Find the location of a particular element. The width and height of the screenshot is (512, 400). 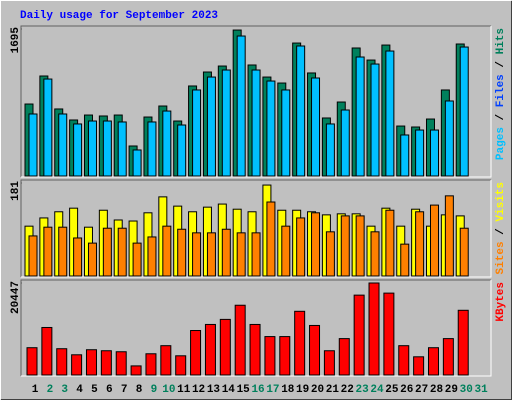

x-tick-label: 9 is located at coordinates (154, 390).